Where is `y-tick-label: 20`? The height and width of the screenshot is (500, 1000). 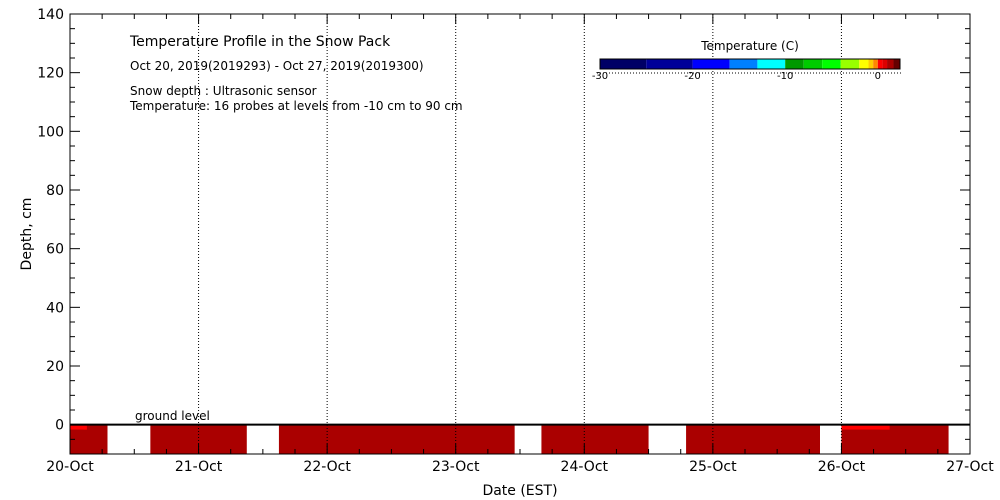
y-tick-label: 20 is located at coordinates (55, 367).